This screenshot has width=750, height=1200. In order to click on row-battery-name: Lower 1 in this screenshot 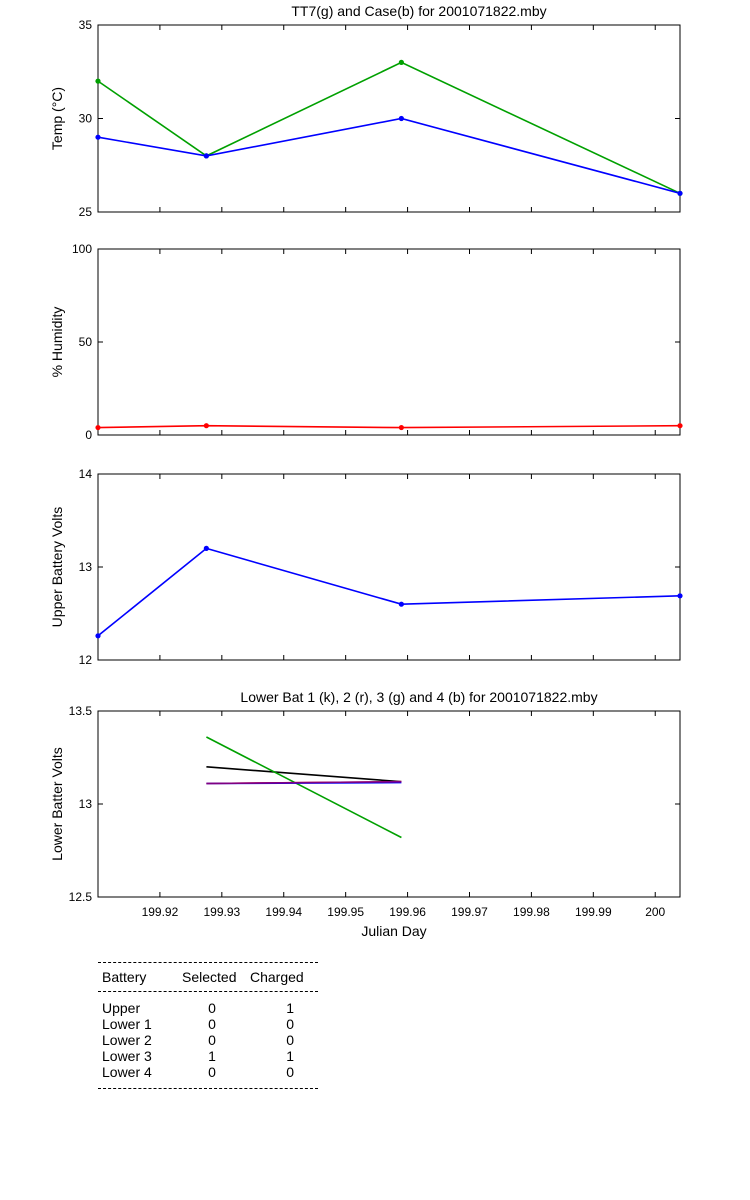, I will do `click(127, 1024)`.